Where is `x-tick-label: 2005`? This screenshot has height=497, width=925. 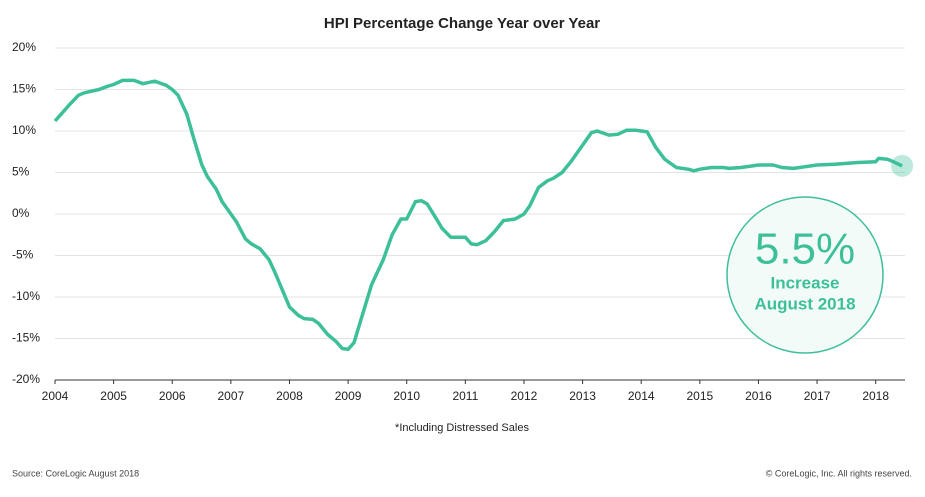
x-tick-label: 2005 is located at coordinates (113, 396).